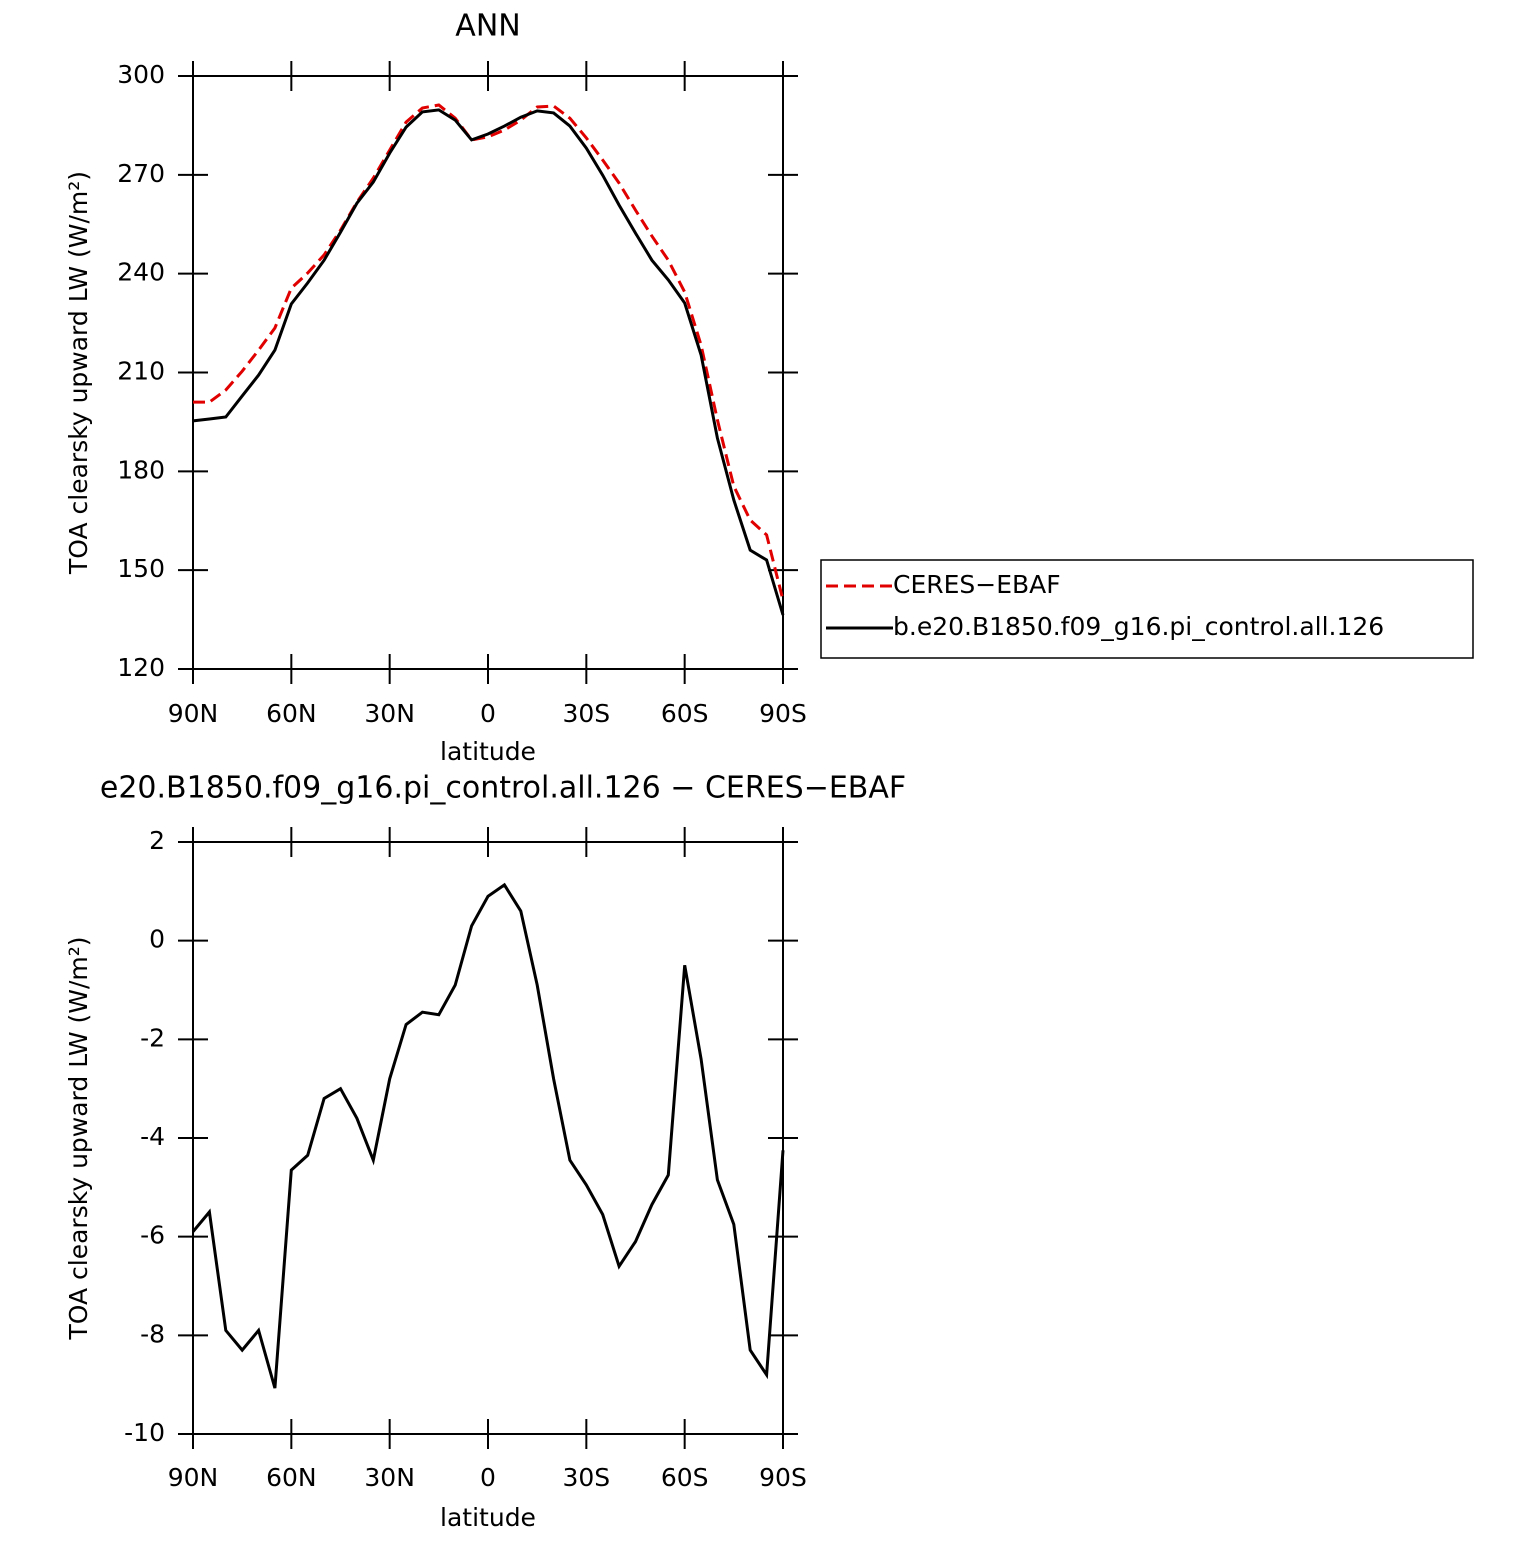  Describe the element at coordinates (141, 469) in the screenshot. I see `y-tick-label: 180` at that location.